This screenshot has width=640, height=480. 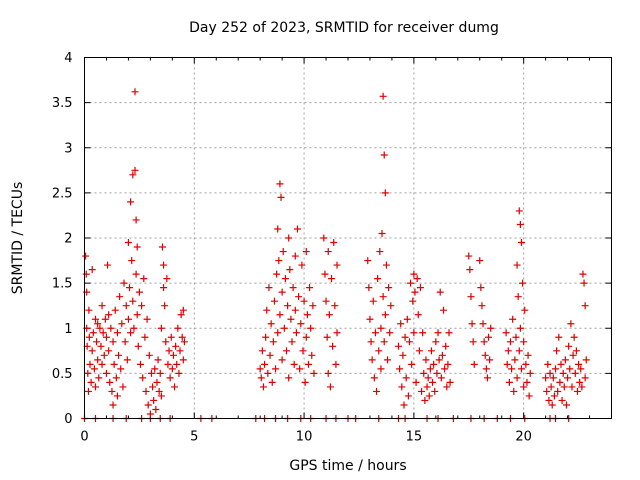 What do you see at coordinates (68, 329) in the screenshot?
I see `y-tick-label: 1` at bounding box center [68, 329].